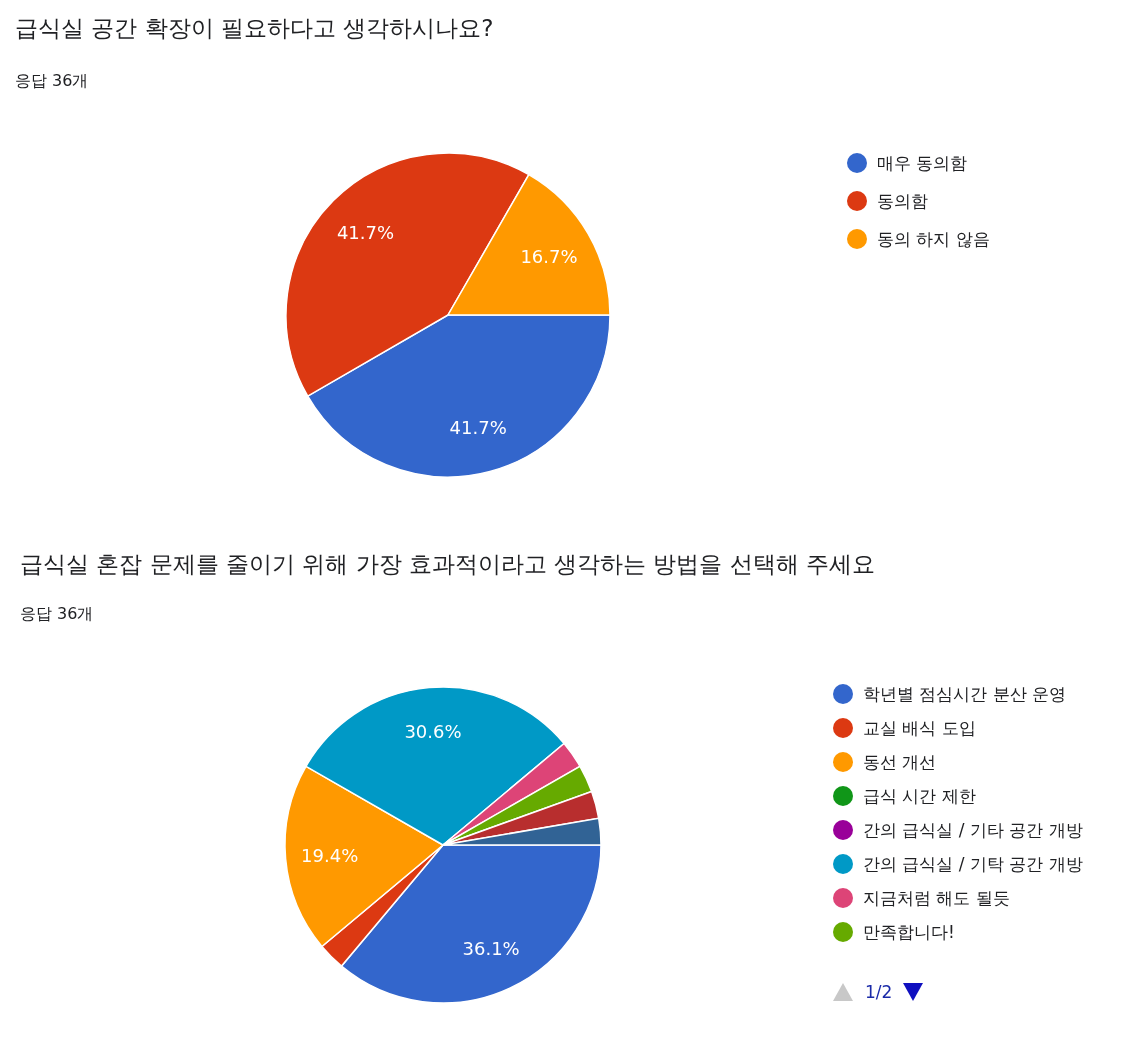 The image size is (1137, 1037). I want to click on legend-label: 교실 배식 도입, so click(919, 728).